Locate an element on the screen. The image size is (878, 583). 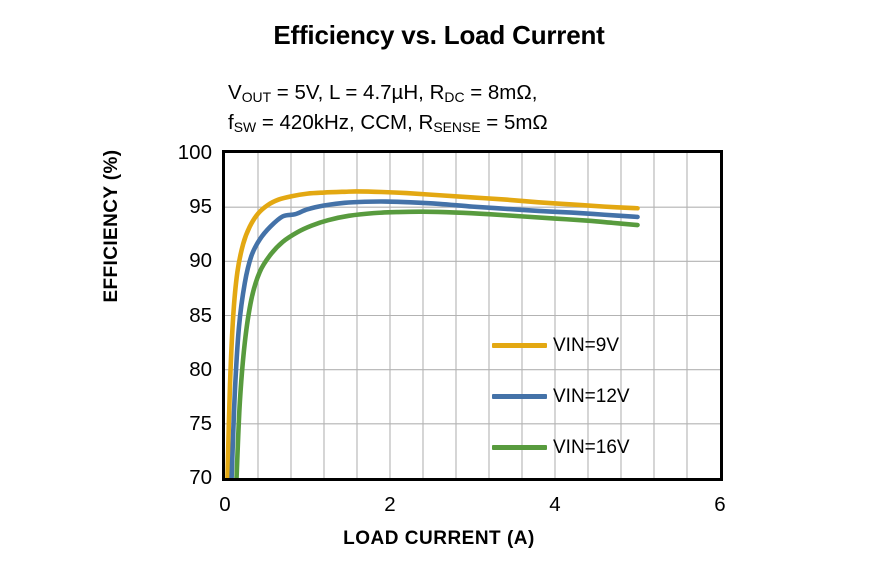
subtitle-line2-end: = 5mΩ is located at coordinates (514, 123).